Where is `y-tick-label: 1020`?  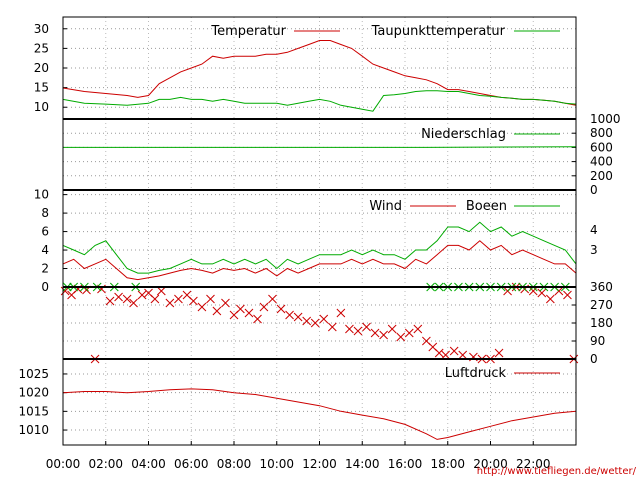
y-tick-label: 1020 is located at coordinates (33, 393).